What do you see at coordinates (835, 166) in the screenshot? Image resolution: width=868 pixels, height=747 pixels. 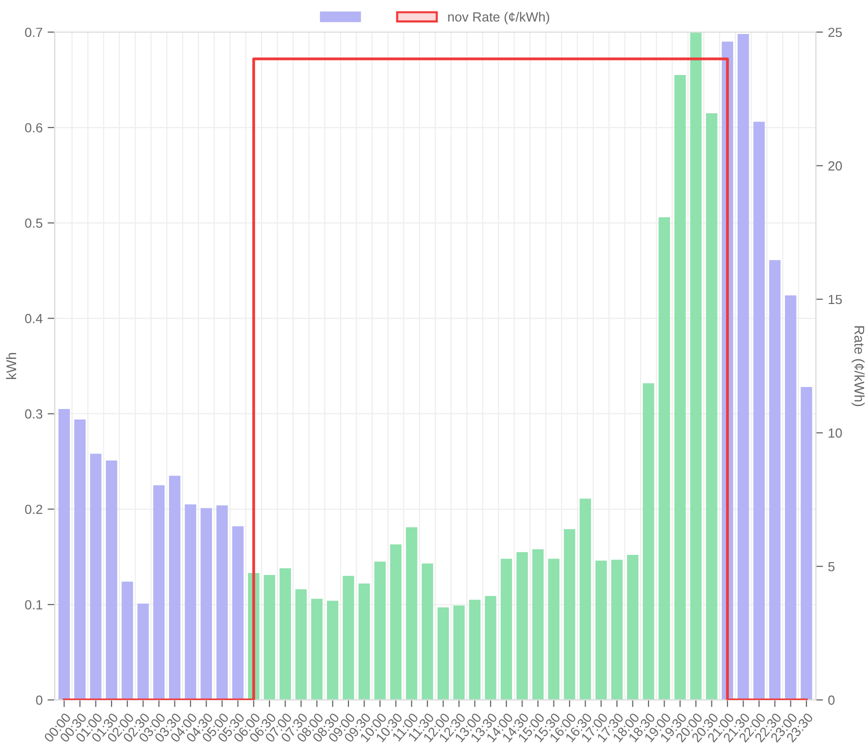 I see `y2-tick-label: 20` at bounding box center [835, 166].